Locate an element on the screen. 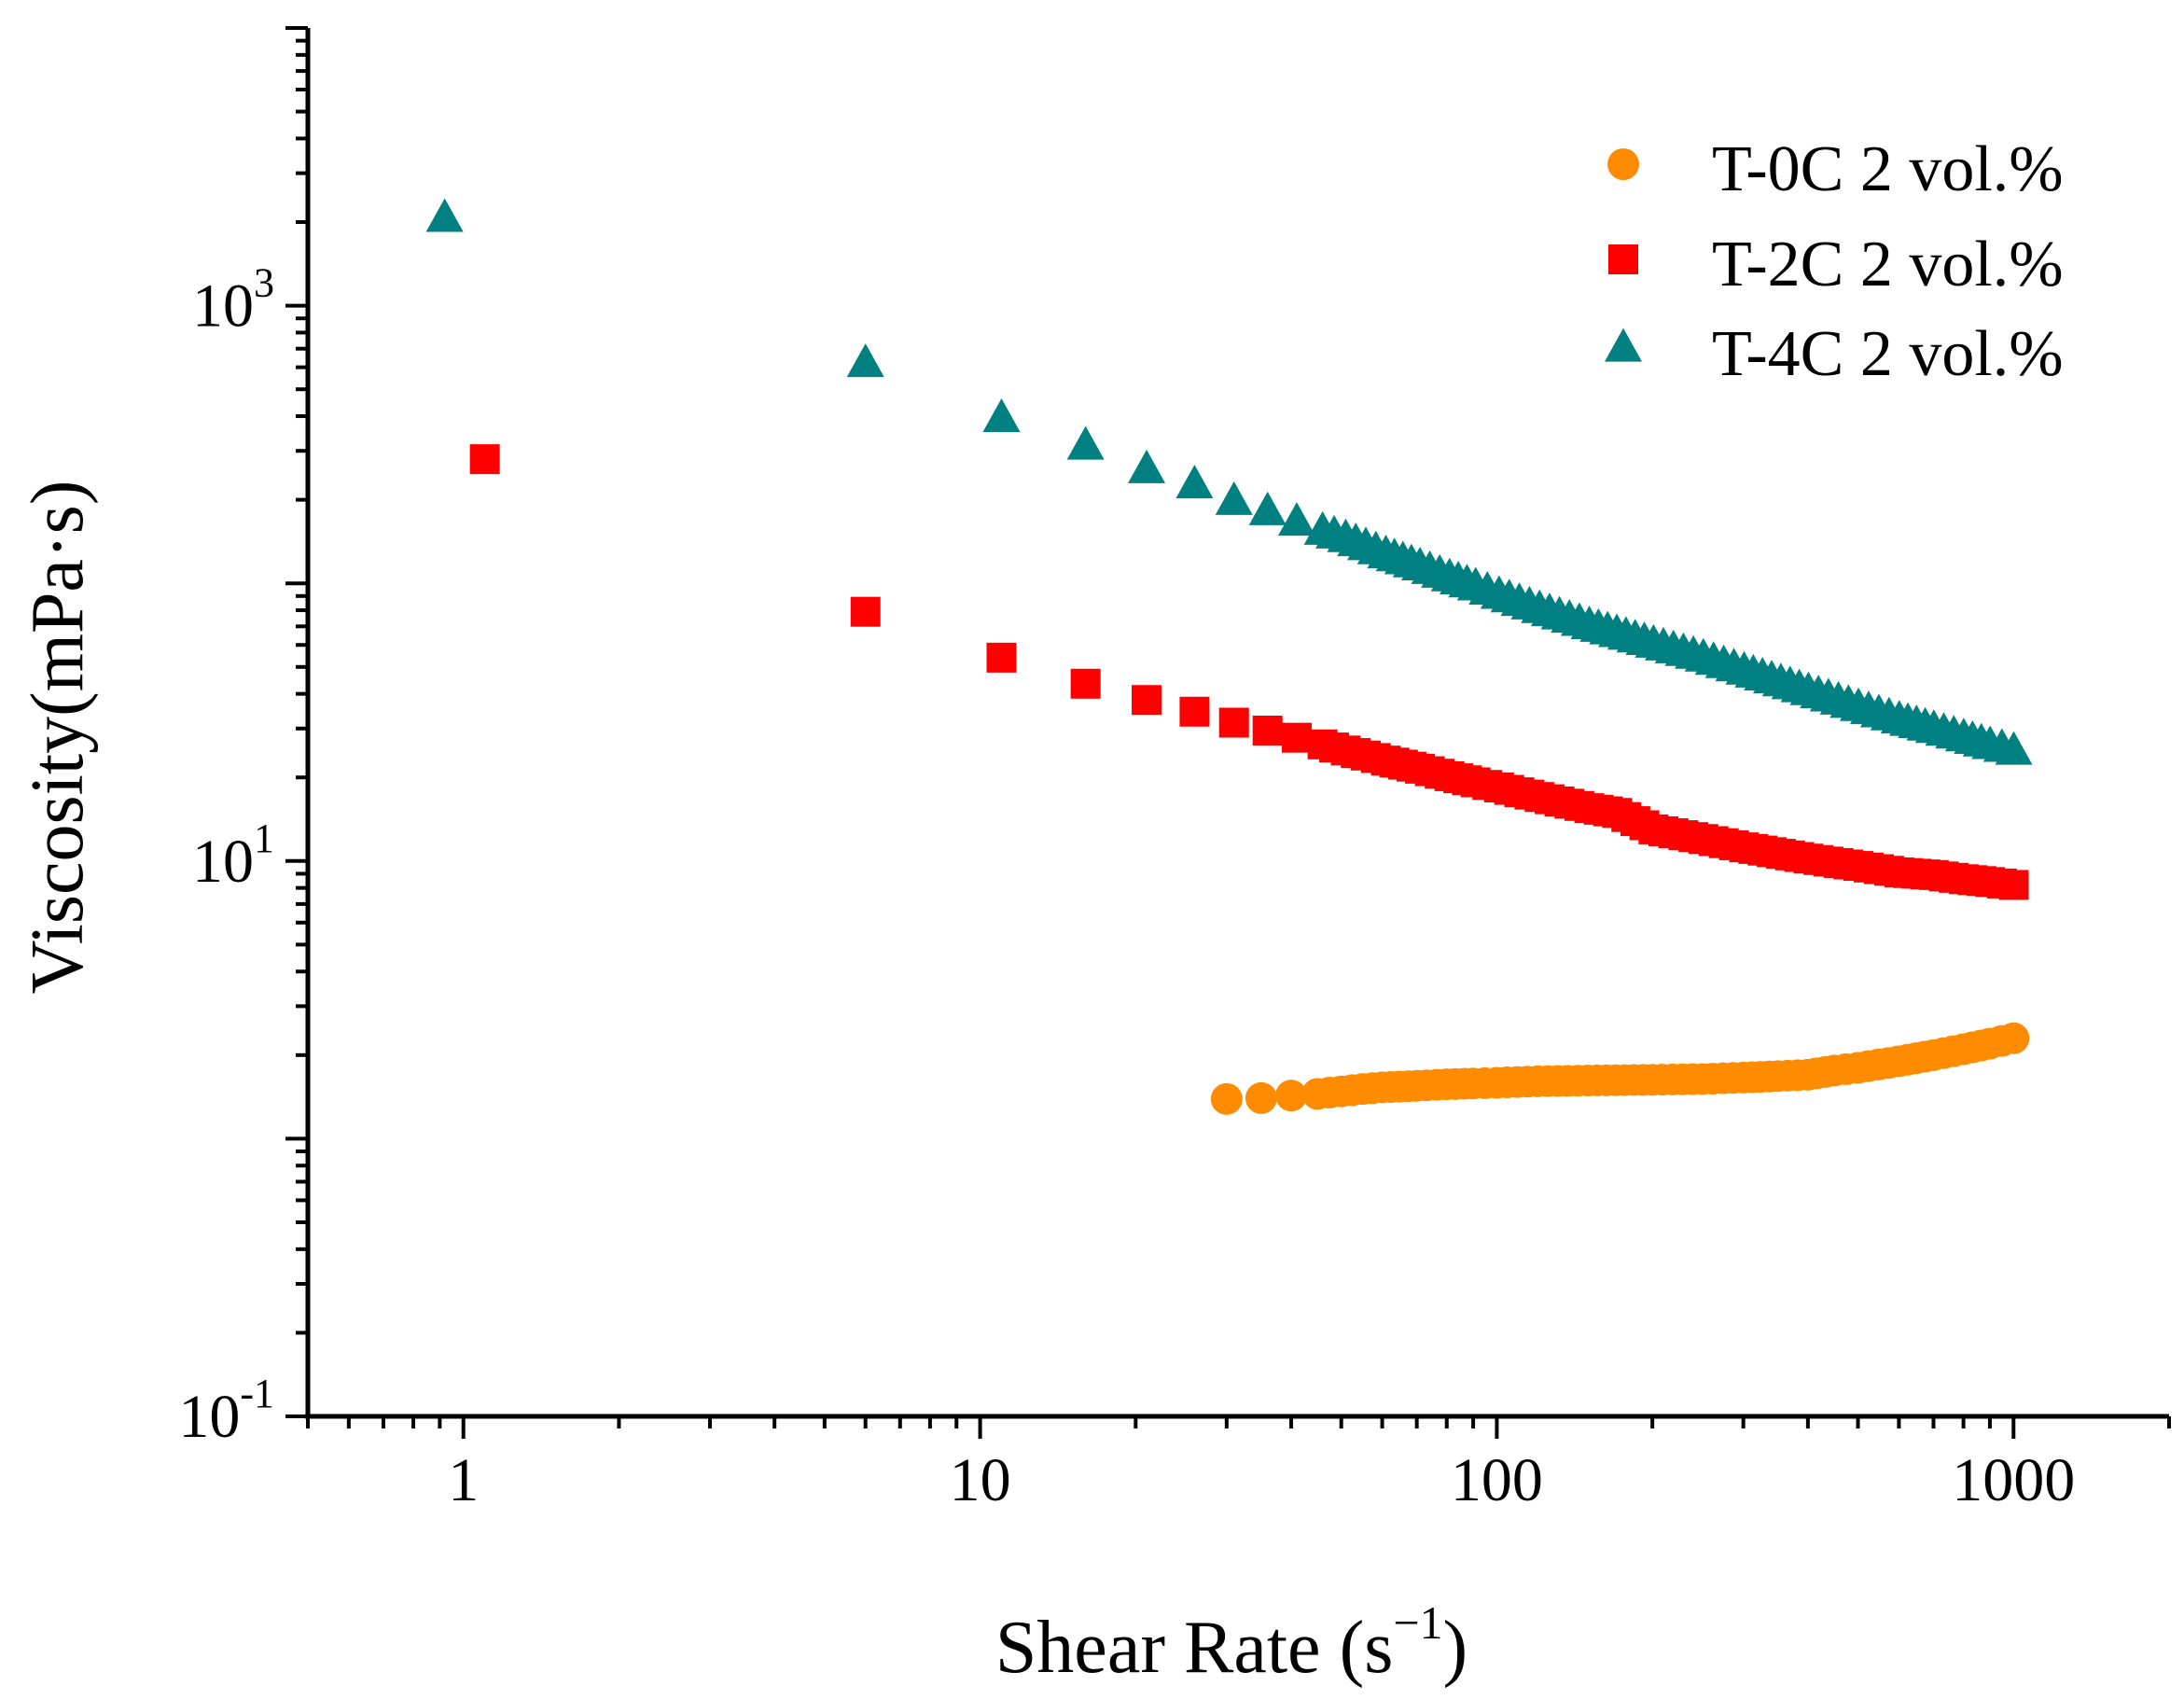 The height and width of the screenshot is (1700, 2184). legend-item: T-2C 2 vol.% is located at coordinates (1836, 264).